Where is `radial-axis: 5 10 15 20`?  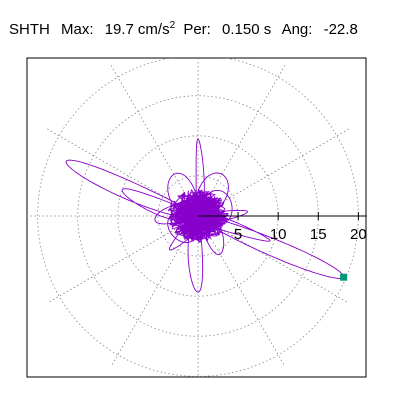
radial-axis: 5 10 15 20 is located at coordinates (282, 227).